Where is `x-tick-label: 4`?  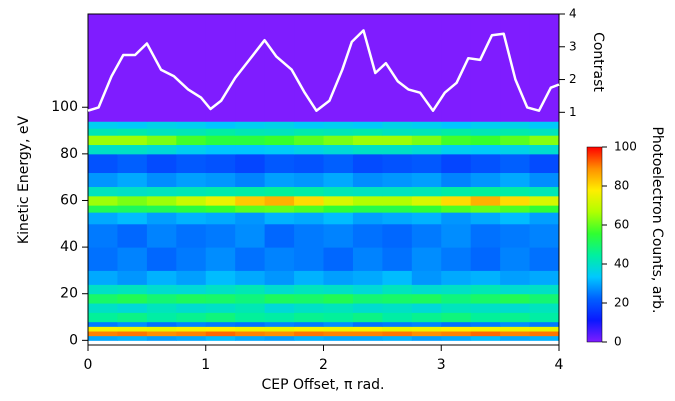 x-tick-label: 4 is located at coordinates (559, 365).